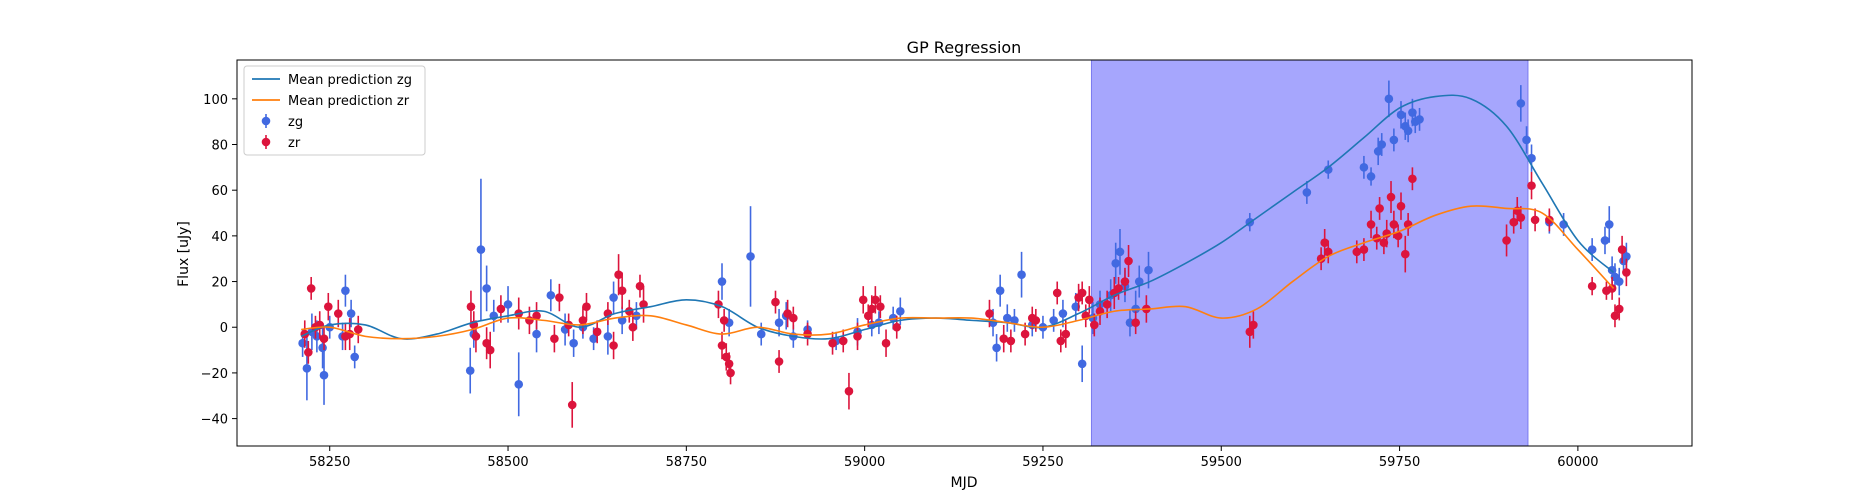 The width and height of the screenshot is (1875, 500). Describe the element at coordinates (294, 143) in the screenshot. I see `legend-label-zr: zr` at that location.